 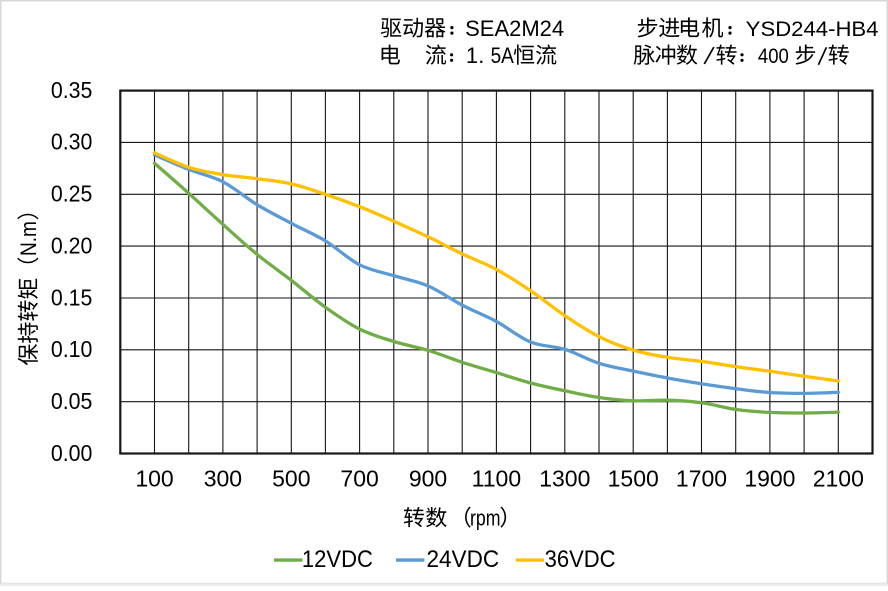 What do you see at coordinates (485, 518) in the screenshot?
I see `svg-text: rpm` at bounding box center [485, 518].